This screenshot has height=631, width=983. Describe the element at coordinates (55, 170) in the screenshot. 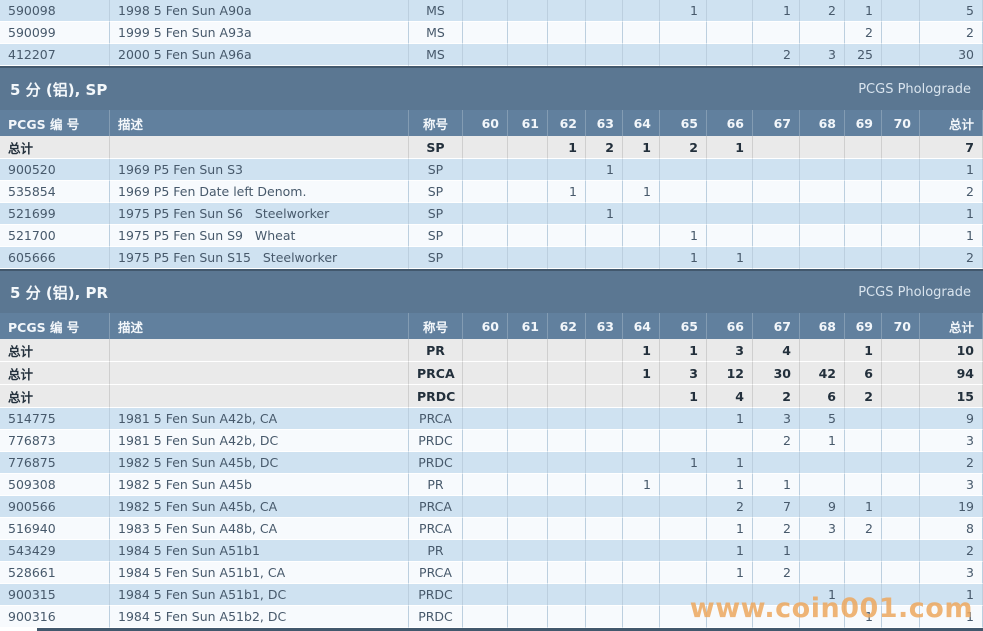

I see `pcgs-number-link: 900520` at that location.